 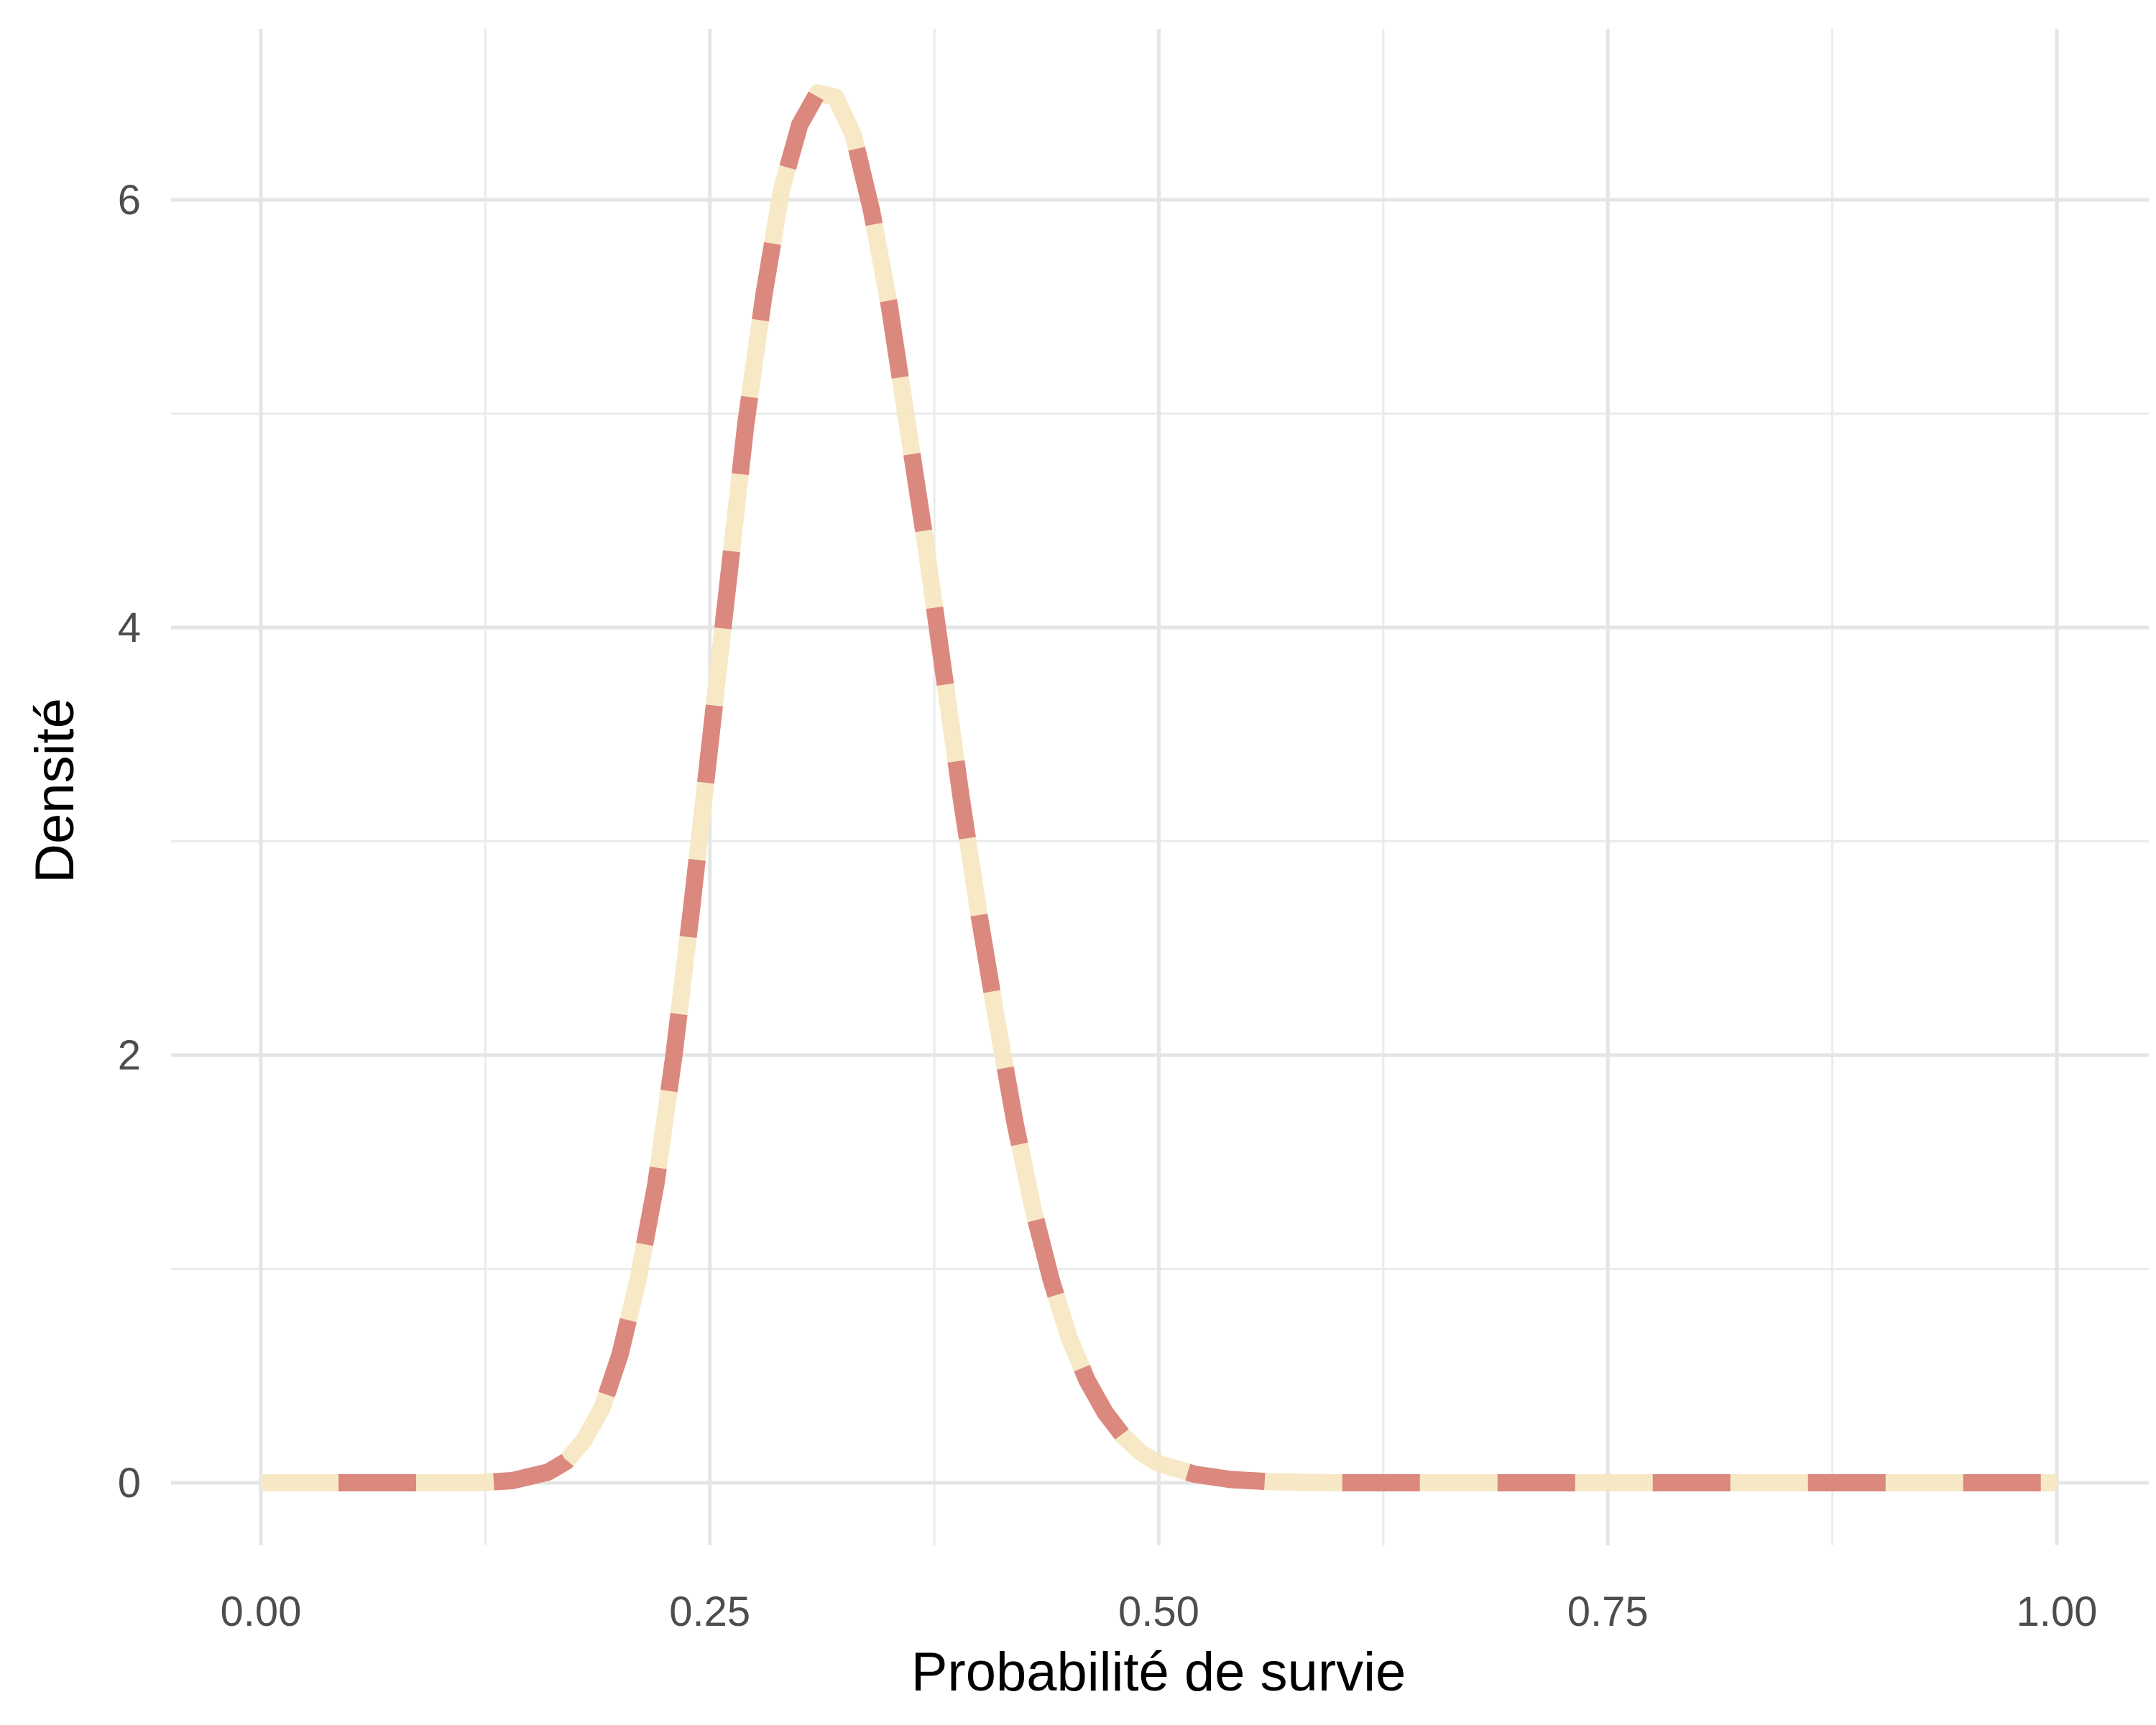 I want to click on y-axis-tick-labels: 0 2 4 6, so click(x=130, y=841).